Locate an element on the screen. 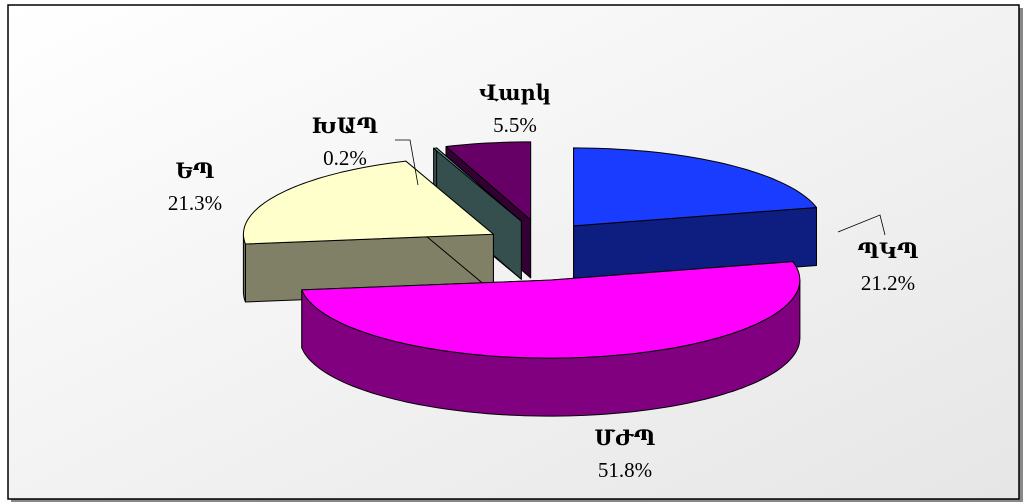 This screenshot has height=504, width=1026. category-label: ԽԱՊ is located at coordinates (345, 126).